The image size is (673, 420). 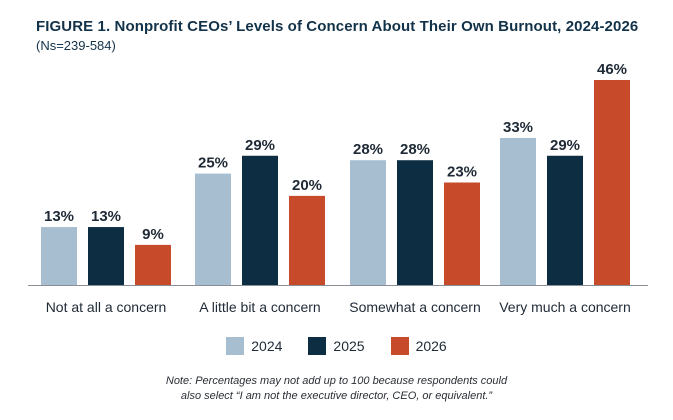 I want to click on legend-label-2025: 2025, so click(x=349, y=346).